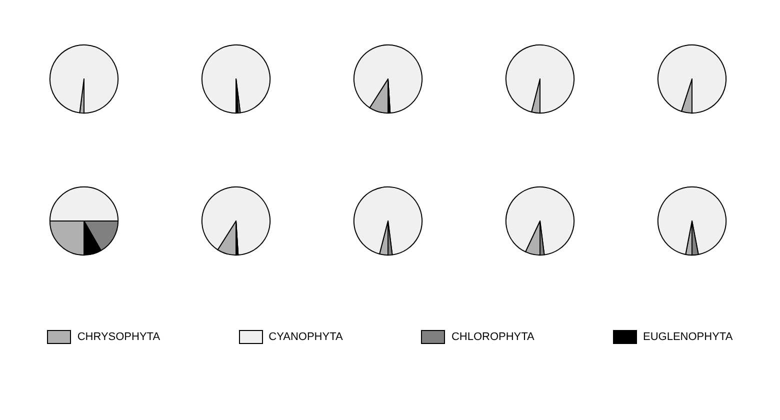 This screenshot has width=780, height=420. Describe the element at coordinates (492, 337) in the screenshot. I see `legend-label: CHLOROPHYTA` at that location.